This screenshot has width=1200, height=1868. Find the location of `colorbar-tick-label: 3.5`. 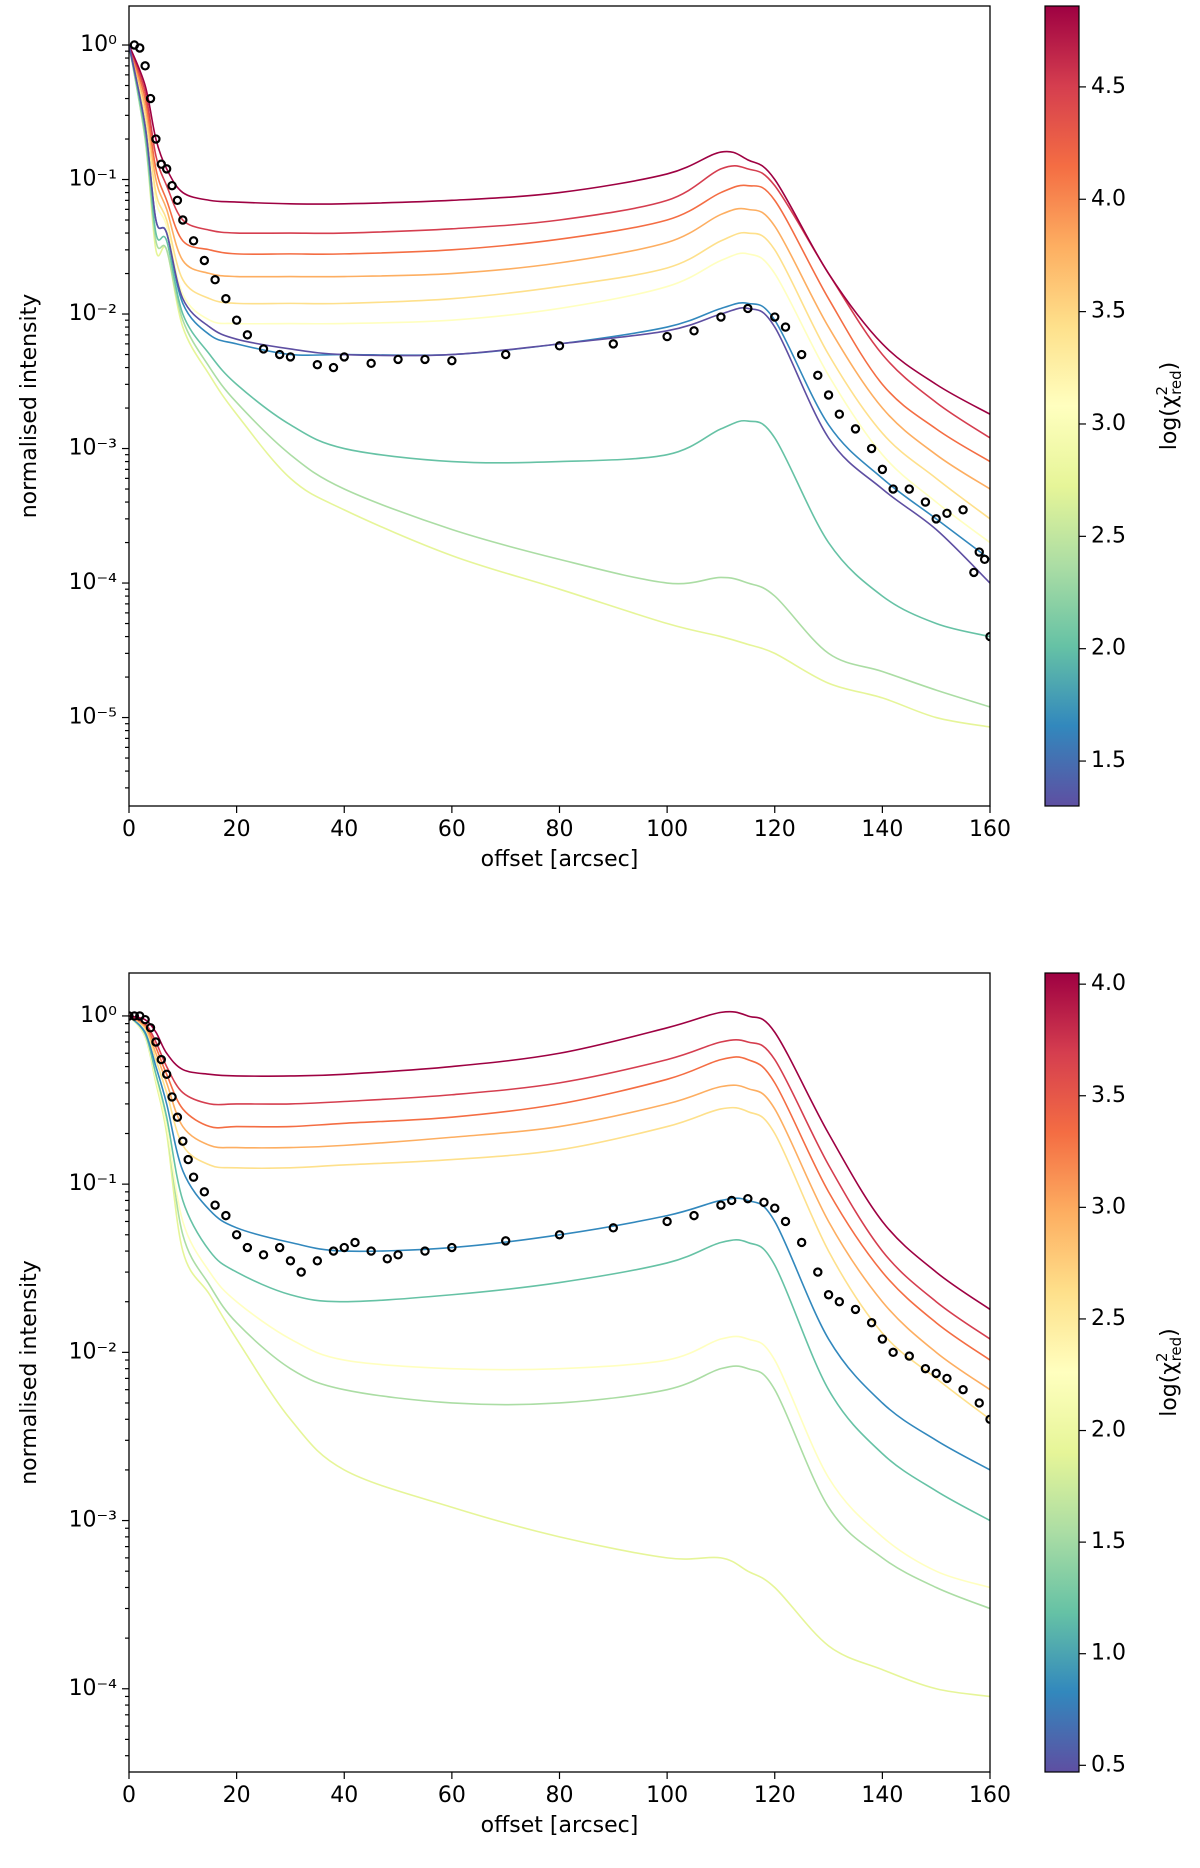

colorbar-tick-label: 3.5 is located at coordinates (1108, 1095).